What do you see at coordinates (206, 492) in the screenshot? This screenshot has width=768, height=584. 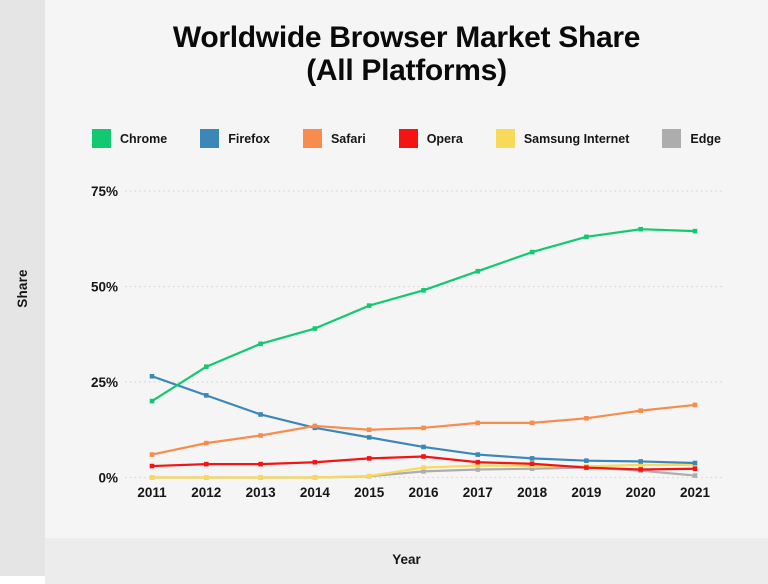 I see `x-tick-label: 2012` at bounding box center [206, 492].